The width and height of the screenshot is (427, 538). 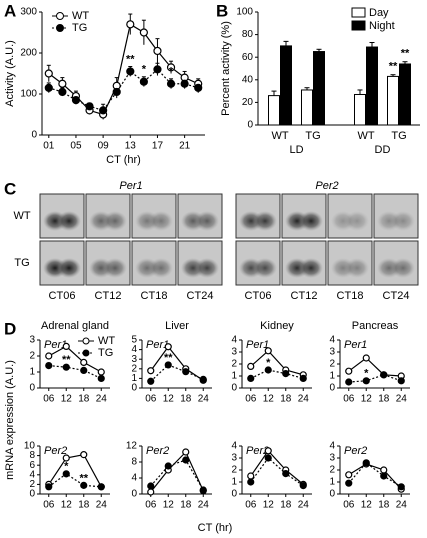 What do you see at coordinates (396, 296) in the screenshot?
I see `time-label: CT24` at bounding box center [396, 296].